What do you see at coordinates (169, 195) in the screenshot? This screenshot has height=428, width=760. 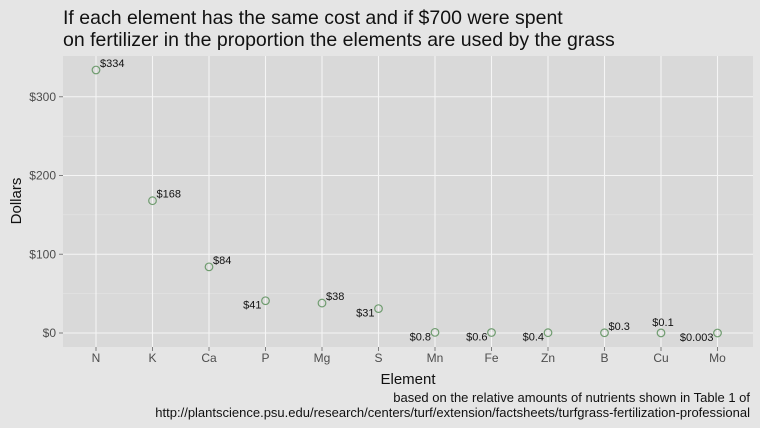 I see `data-label: $168` at bounding box center [169, 195].